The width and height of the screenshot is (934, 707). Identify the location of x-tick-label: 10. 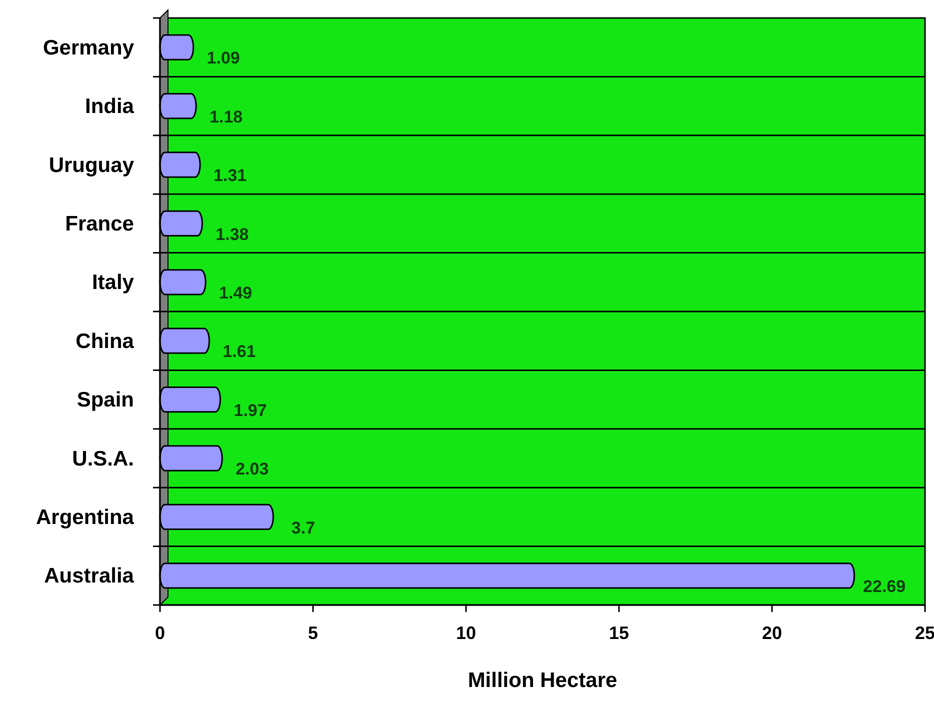
(466, 633).